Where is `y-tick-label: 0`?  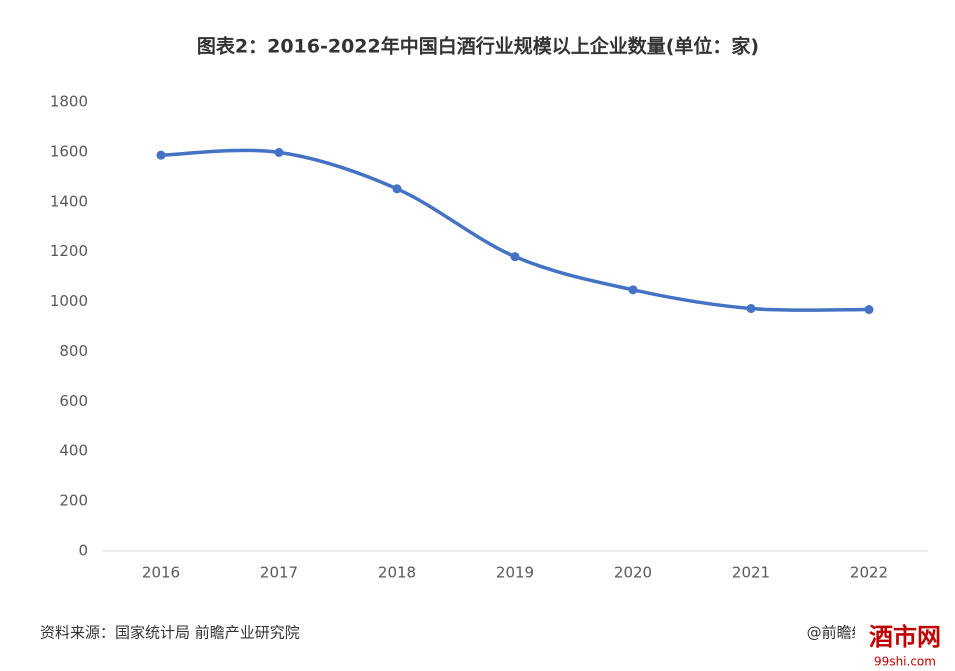 y-tick-label: 0 is located at coordinates (83, 551).